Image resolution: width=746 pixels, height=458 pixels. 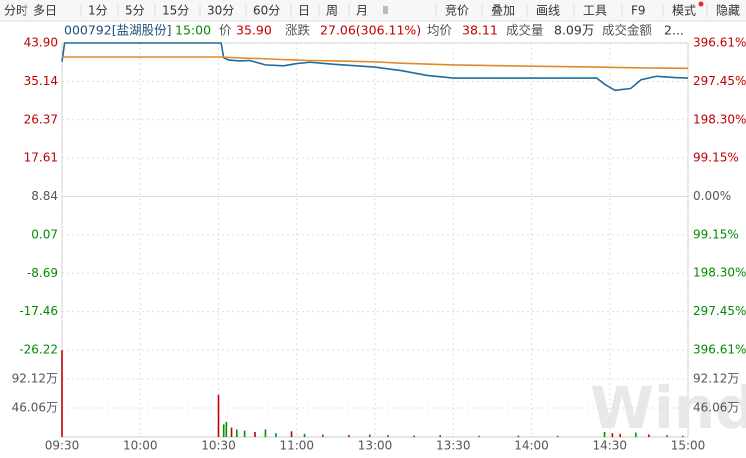 What do you see at coordinates (684, 11) in the screenshot?
I see `toolbar-button: 模式` at bounding box center [684, 11].